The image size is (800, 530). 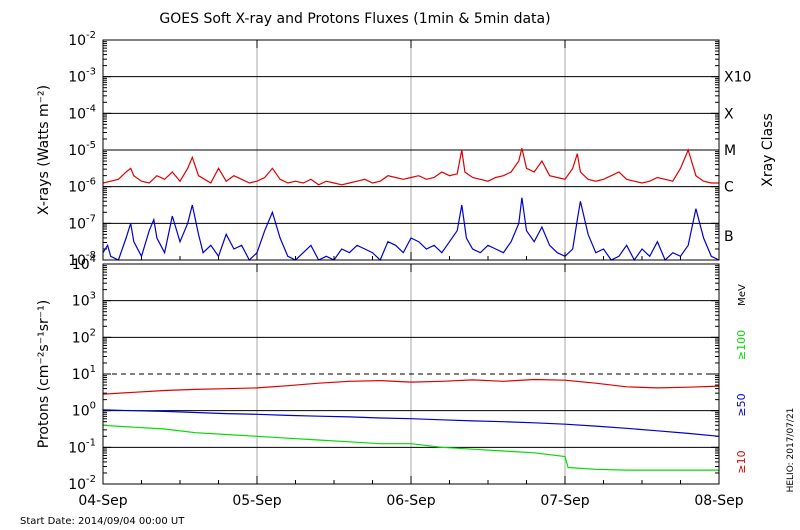 What do you see at coordinates (768, 150) in the screenshot?
I see `xray-right-axis-label: Xray Class` at bounding box center [768, 150].